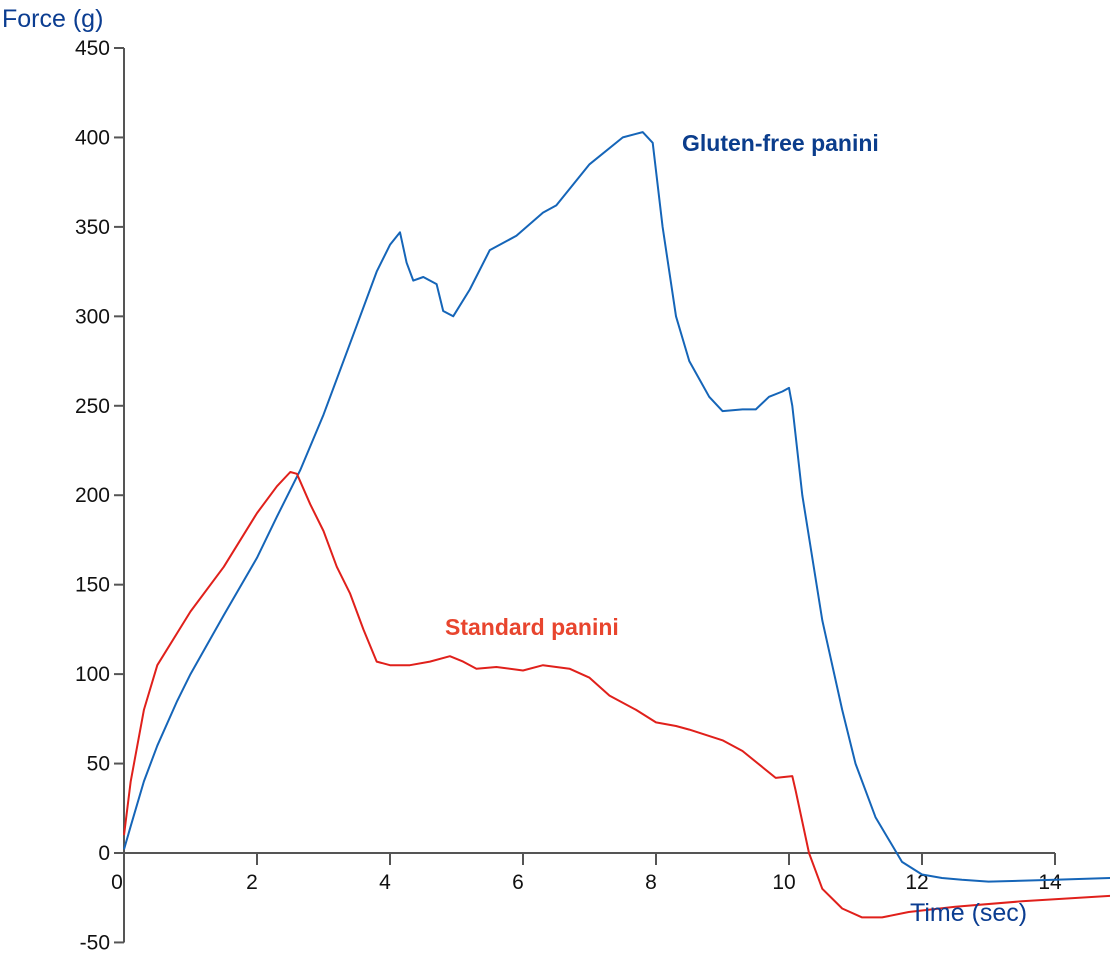 This screenshot has width=1110, height=975. I want to click on y-tick-label: 350, so click(92, 227).